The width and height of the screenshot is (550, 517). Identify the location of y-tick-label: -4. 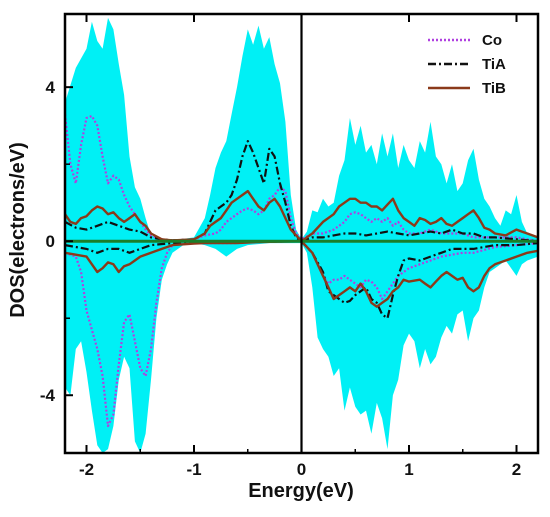
(48, 395).